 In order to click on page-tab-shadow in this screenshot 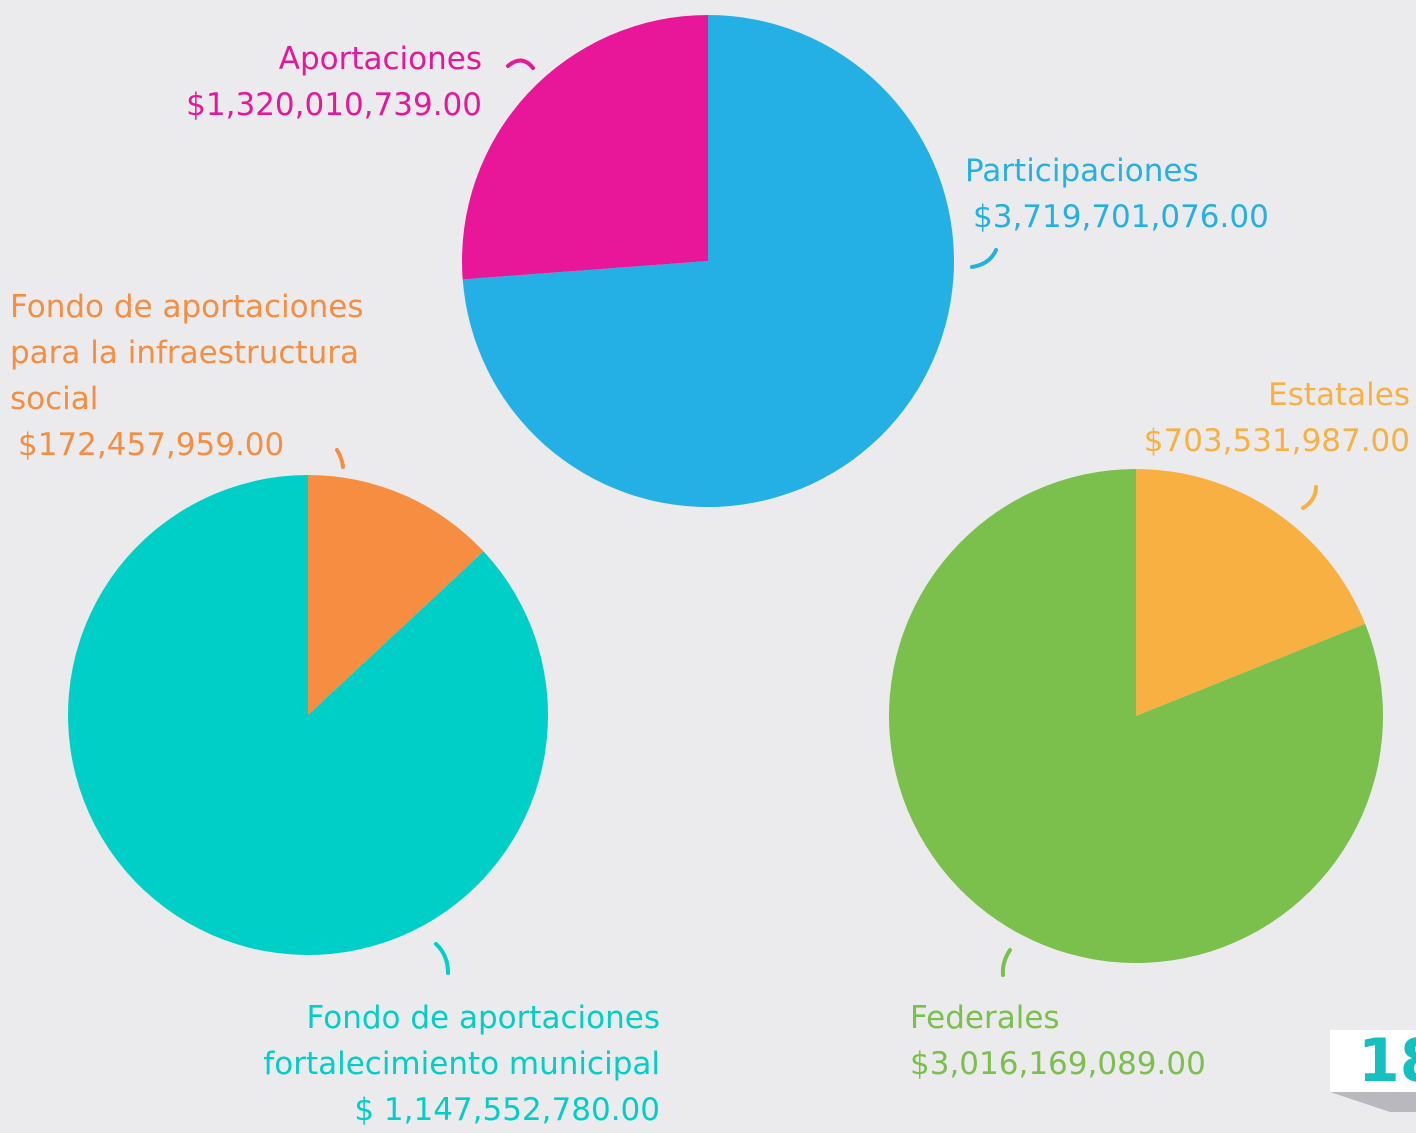, I will do `click(1373, 1102)`.